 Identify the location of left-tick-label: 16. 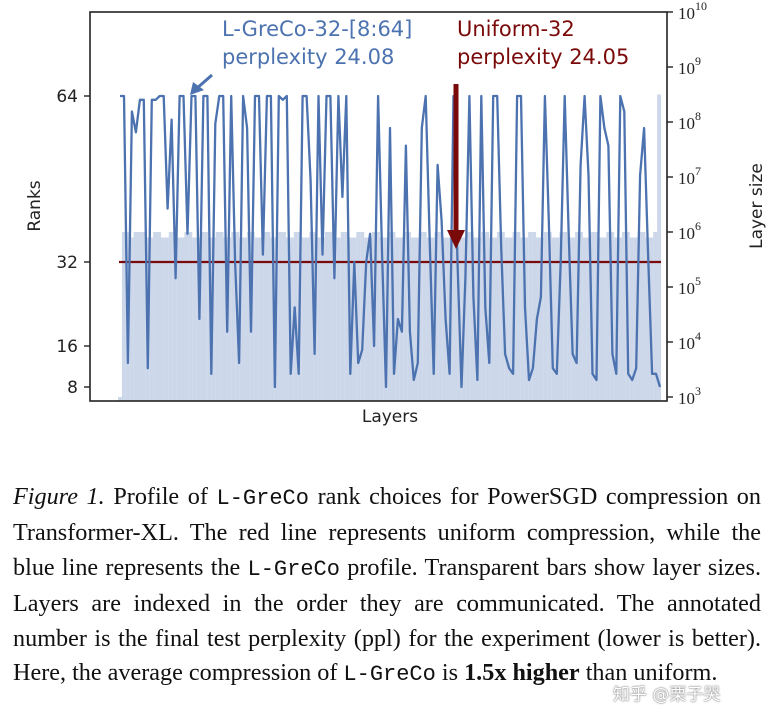
(67, 347).